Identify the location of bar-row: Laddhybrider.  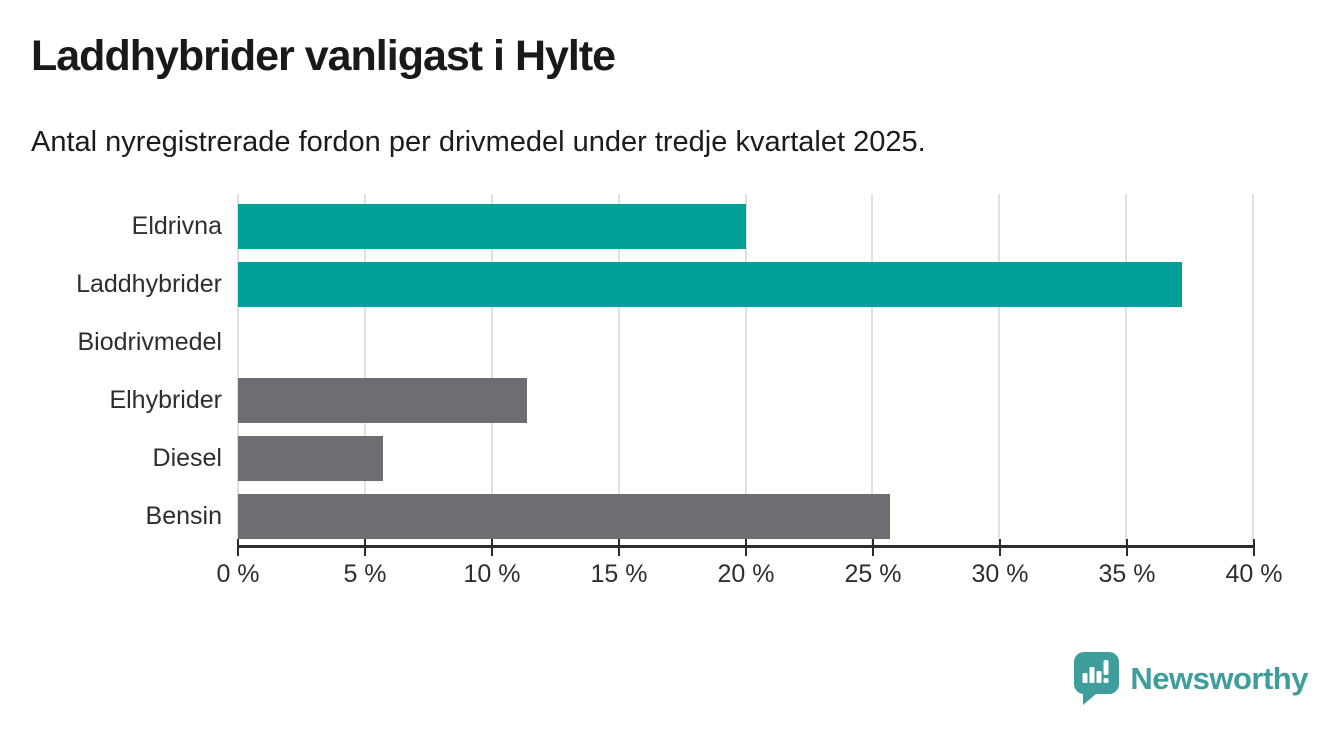
(655, 284).